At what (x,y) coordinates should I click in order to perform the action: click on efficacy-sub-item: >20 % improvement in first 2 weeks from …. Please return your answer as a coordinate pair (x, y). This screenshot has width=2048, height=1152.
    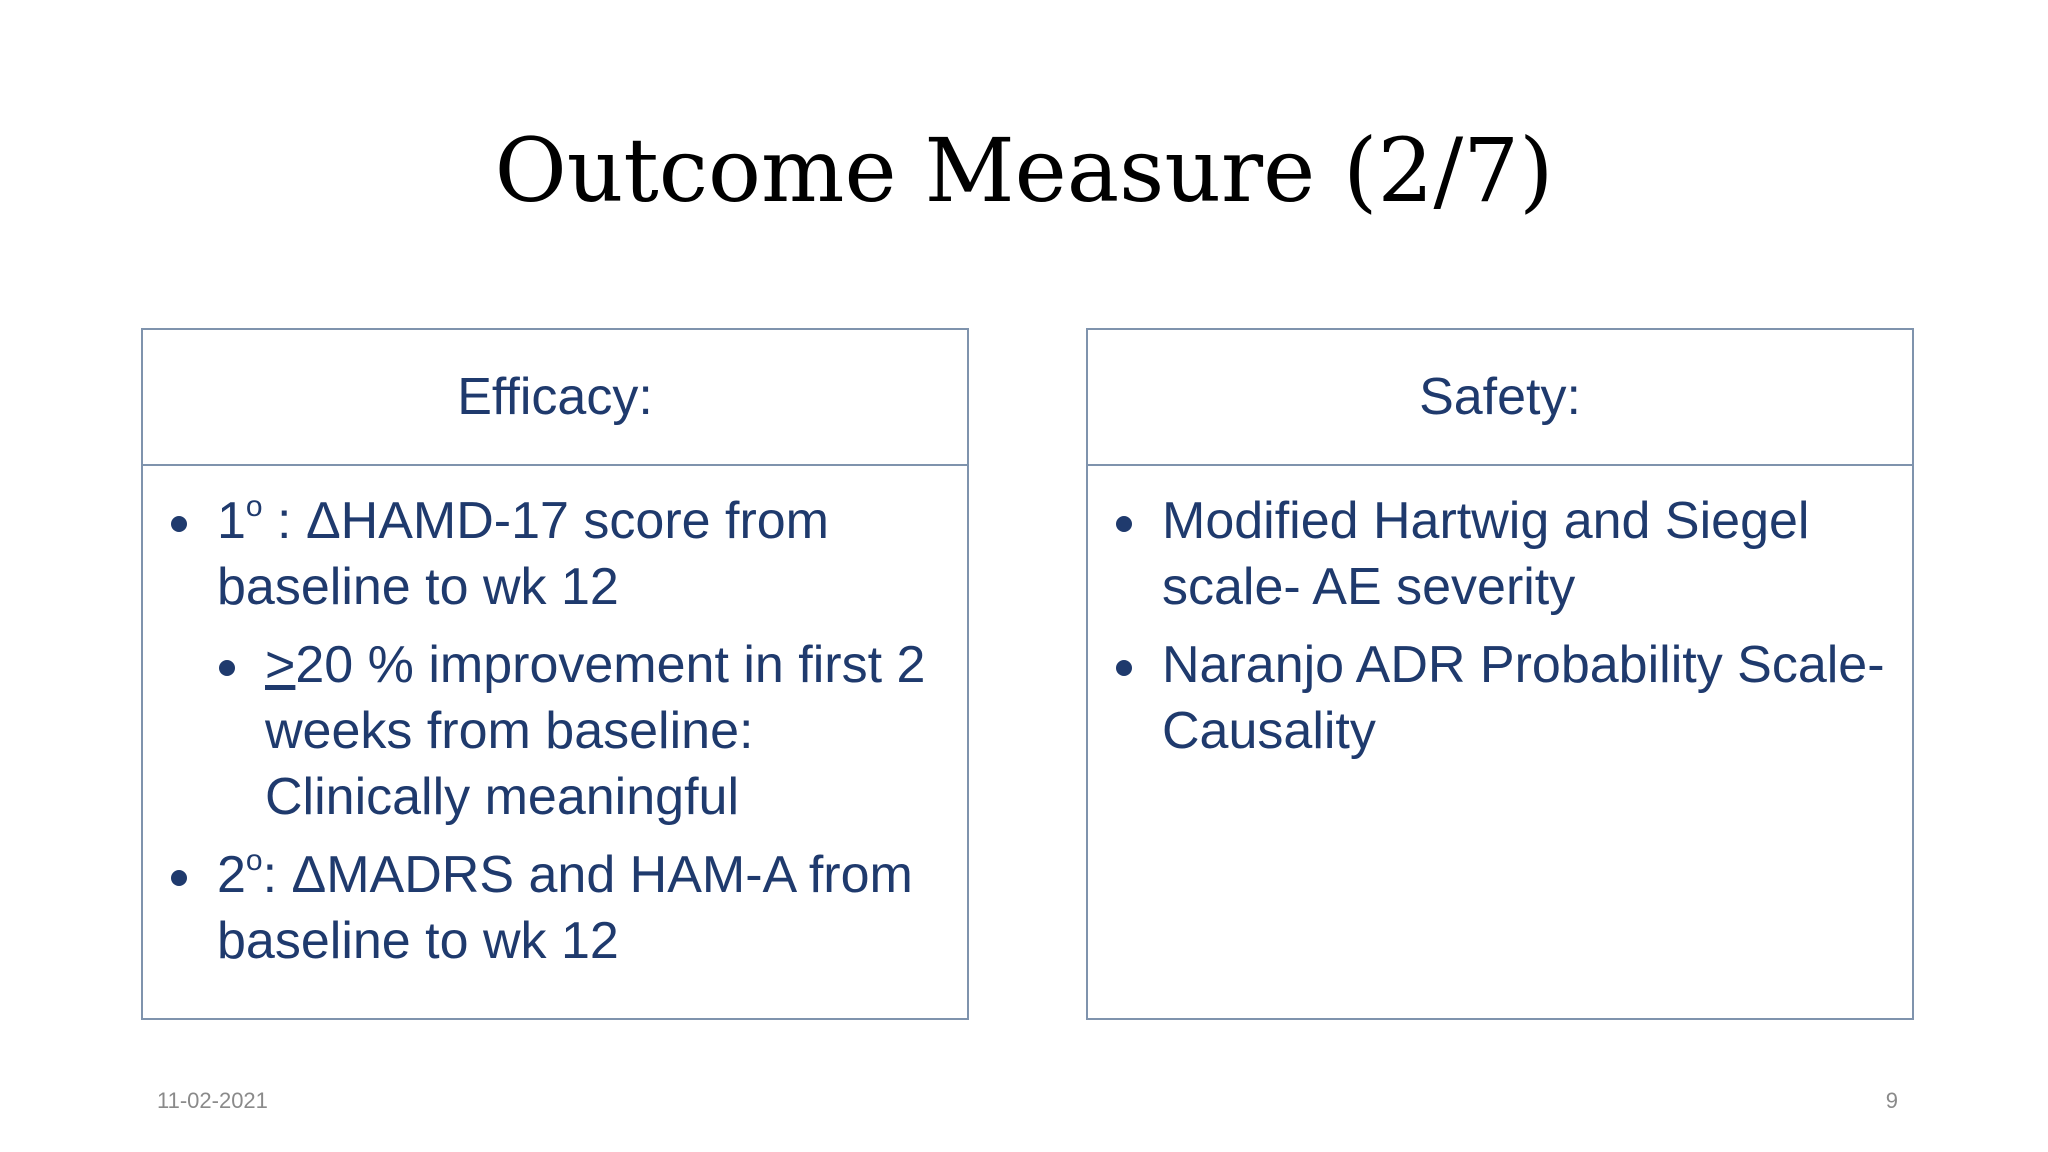
    Looking at the image, I should click on (558, 731).